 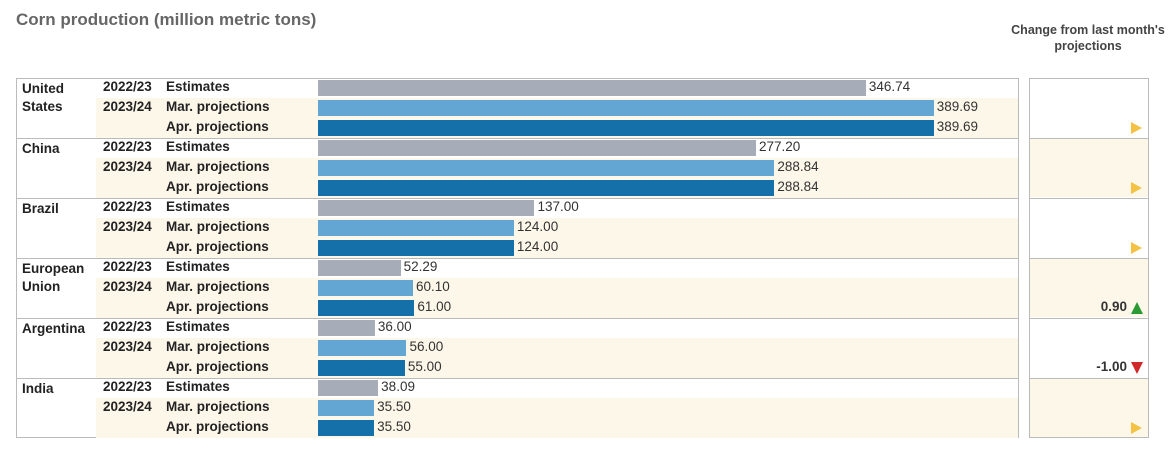 I want to click on chart-title: Corn production (million metric tons), so click(x=166, y=19).